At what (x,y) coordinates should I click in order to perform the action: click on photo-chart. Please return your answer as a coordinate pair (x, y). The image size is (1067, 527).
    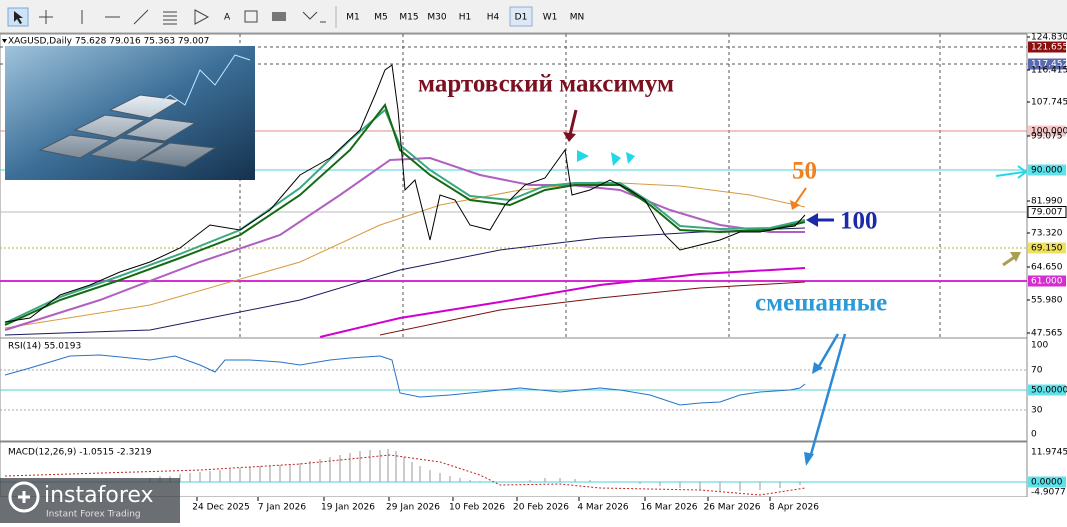
    Looking at the image, I should click on (200, 82).